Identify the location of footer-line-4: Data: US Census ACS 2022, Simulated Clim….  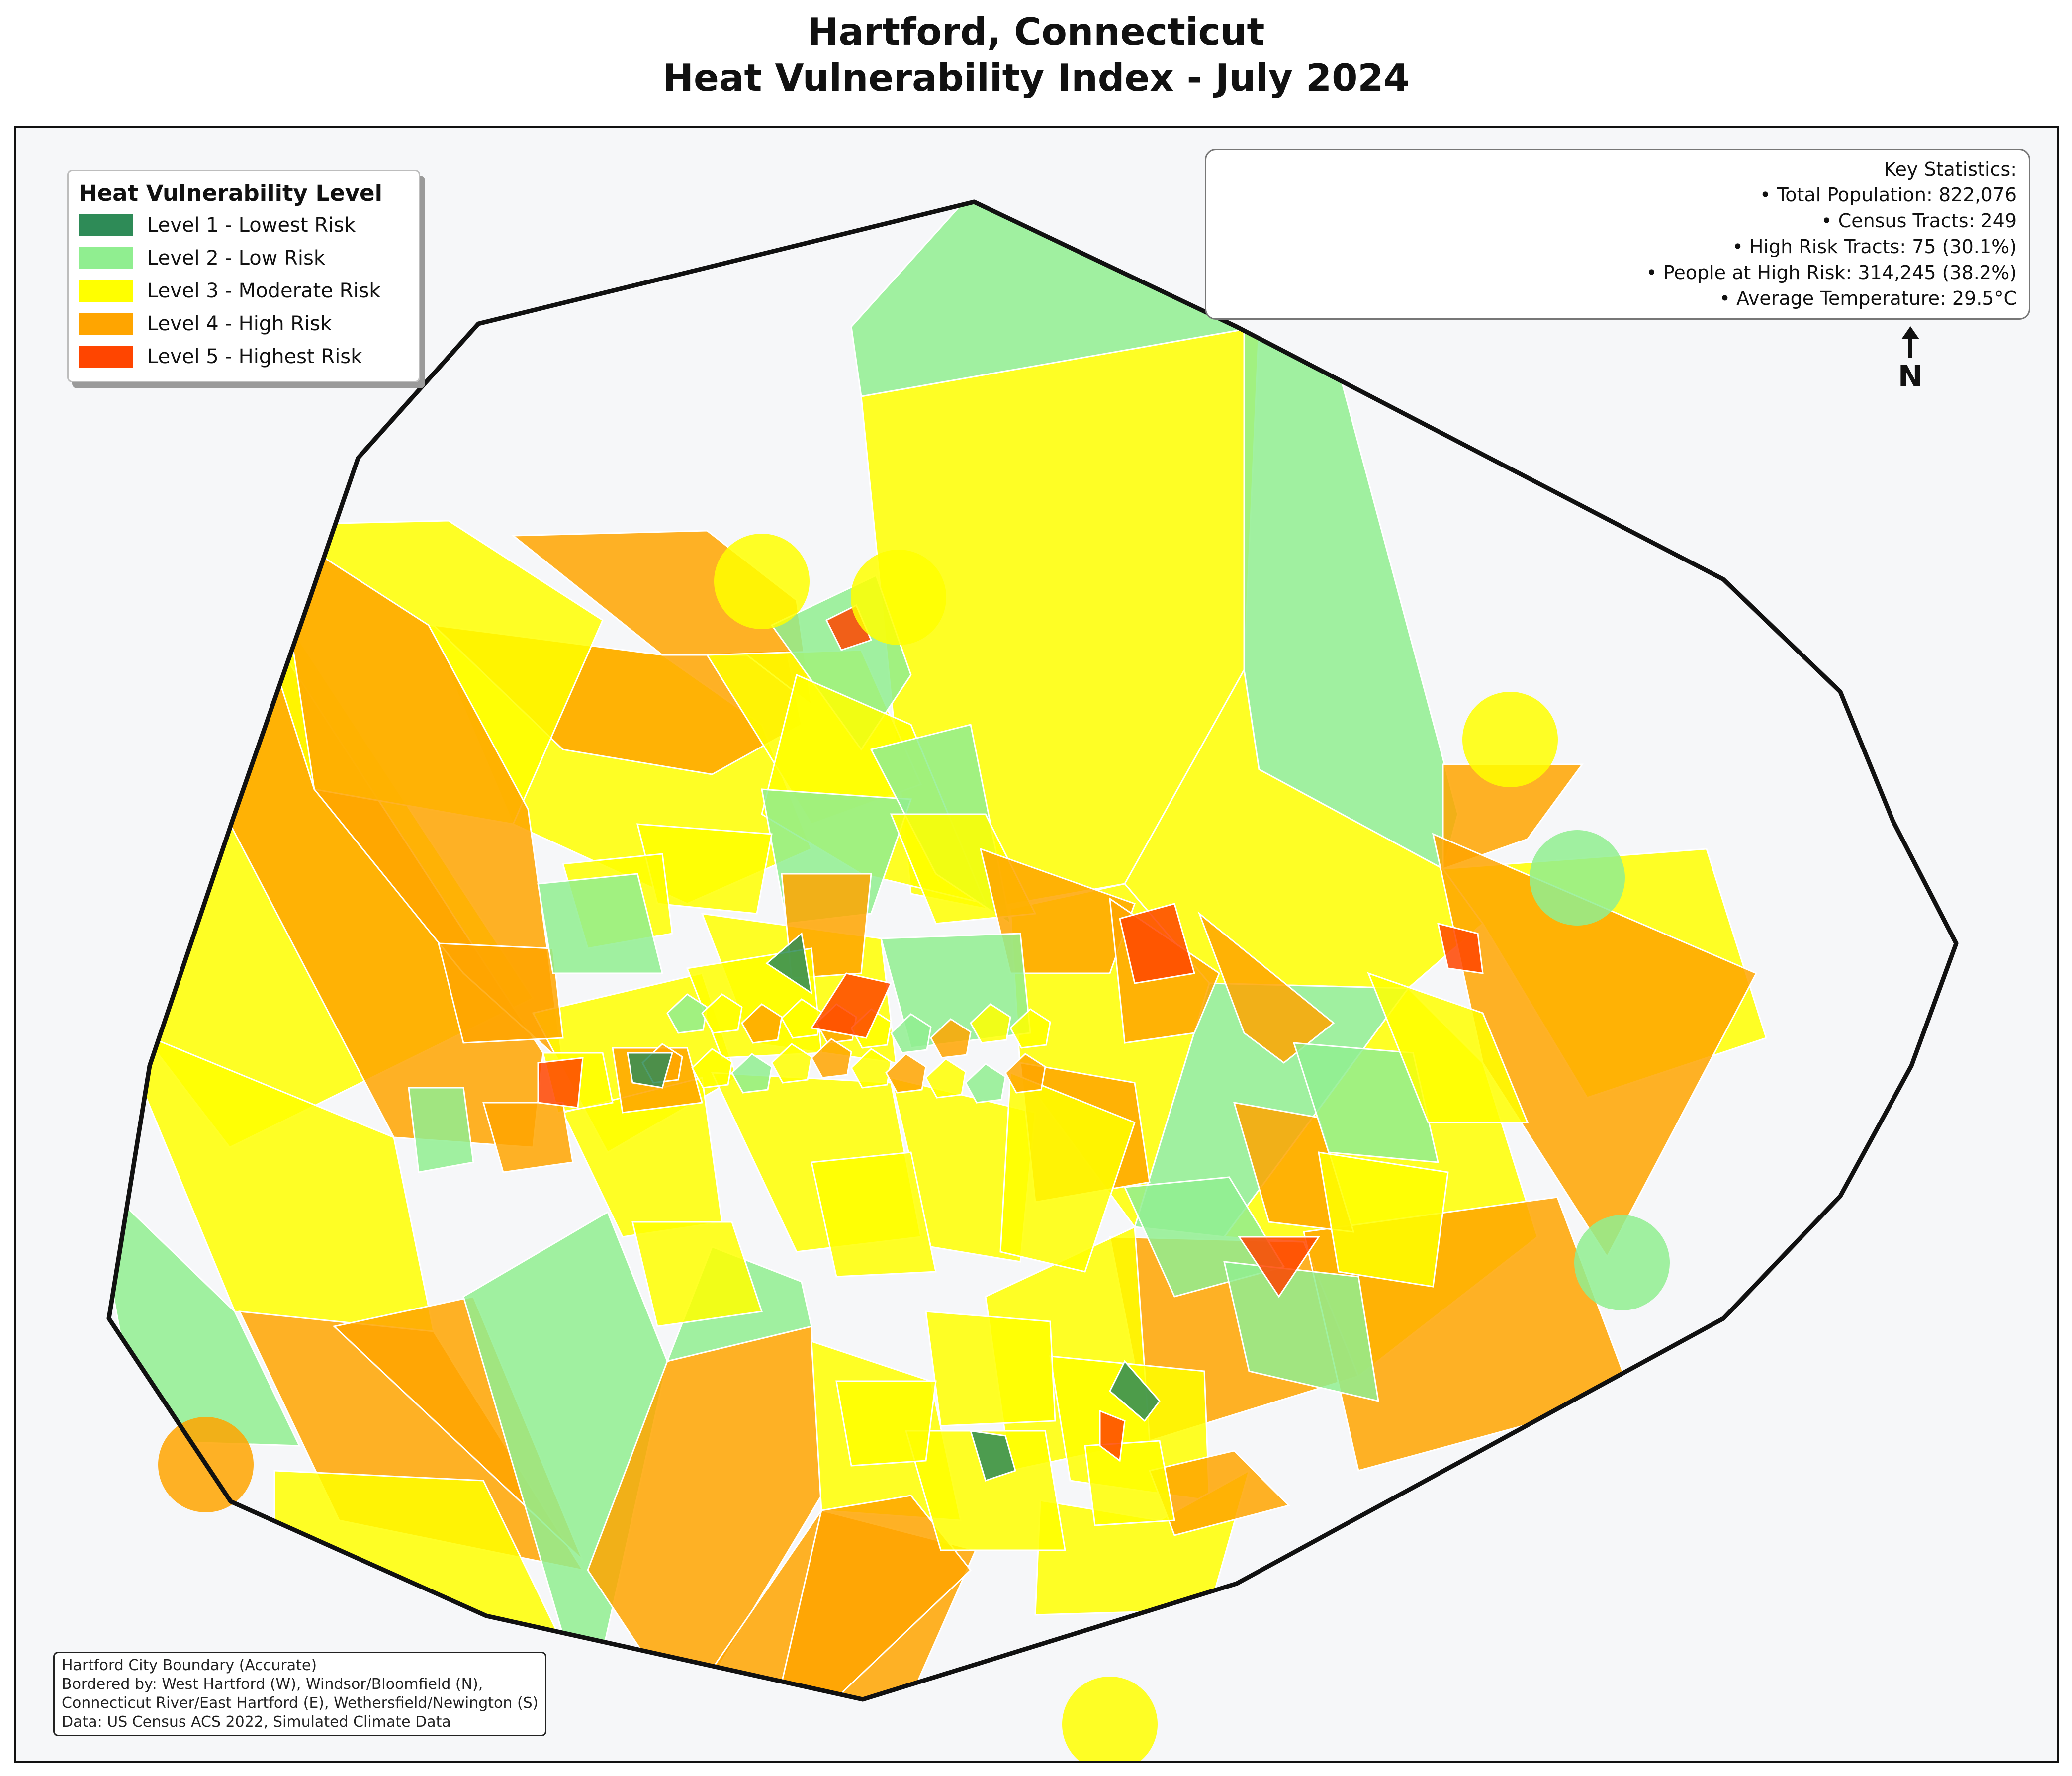
(257, 1722).